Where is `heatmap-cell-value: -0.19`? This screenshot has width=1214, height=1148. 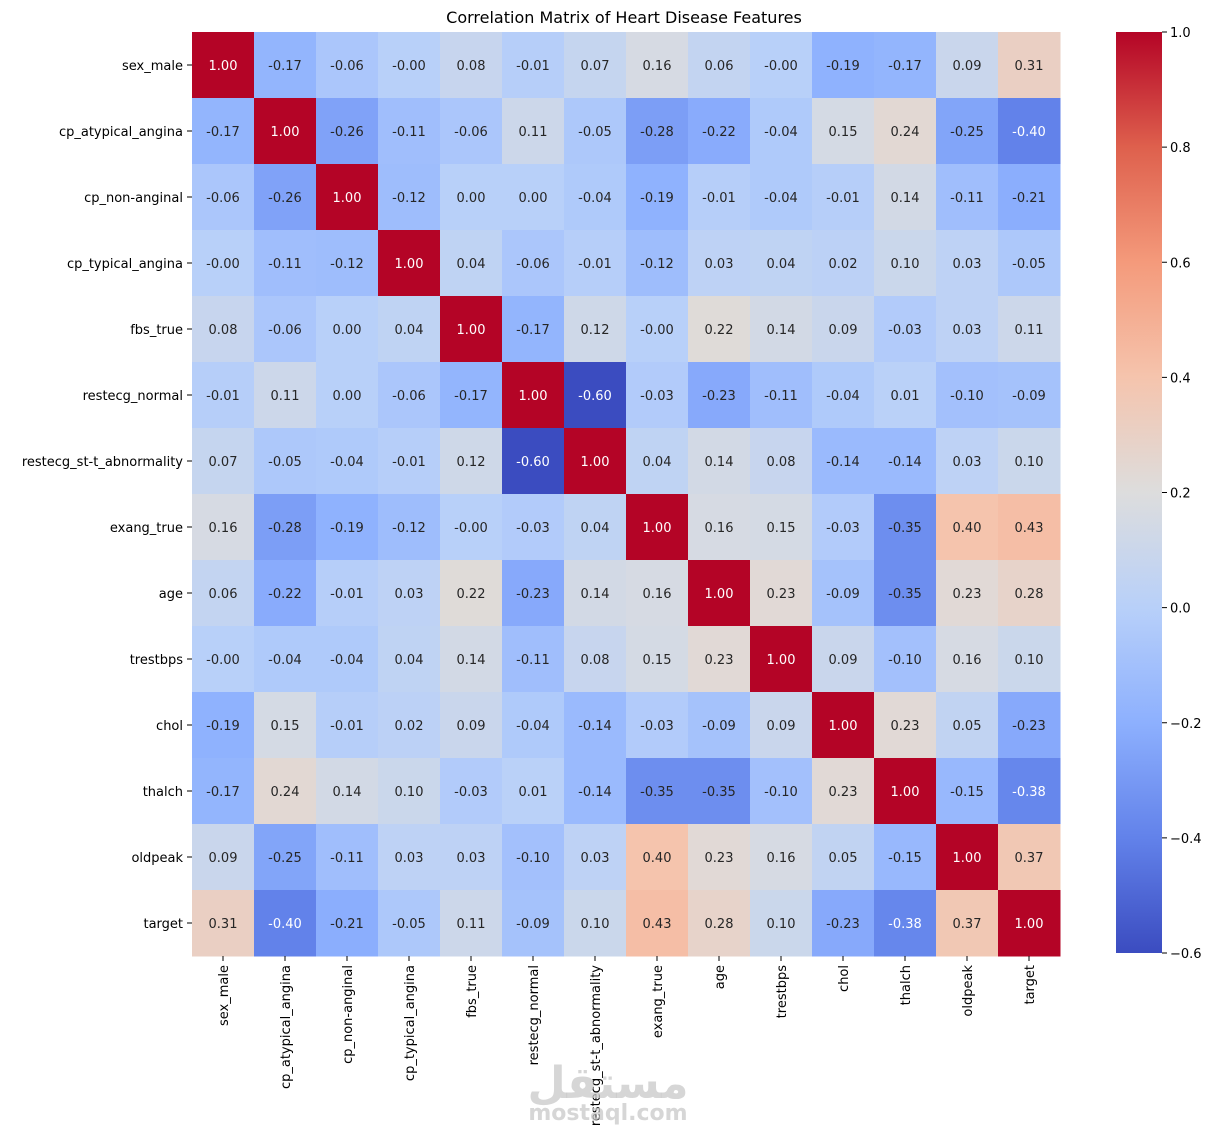
heatmap-cell-value: -0.19 is located at coordinates (347, 528).